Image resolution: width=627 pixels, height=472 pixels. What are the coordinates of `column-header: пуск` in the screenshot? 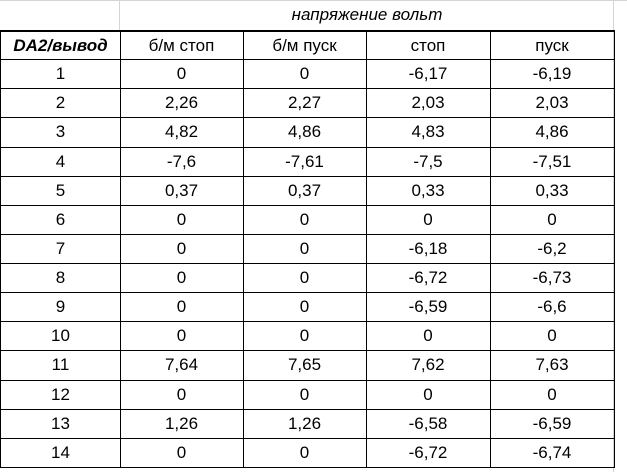 It's located at (552, 45).